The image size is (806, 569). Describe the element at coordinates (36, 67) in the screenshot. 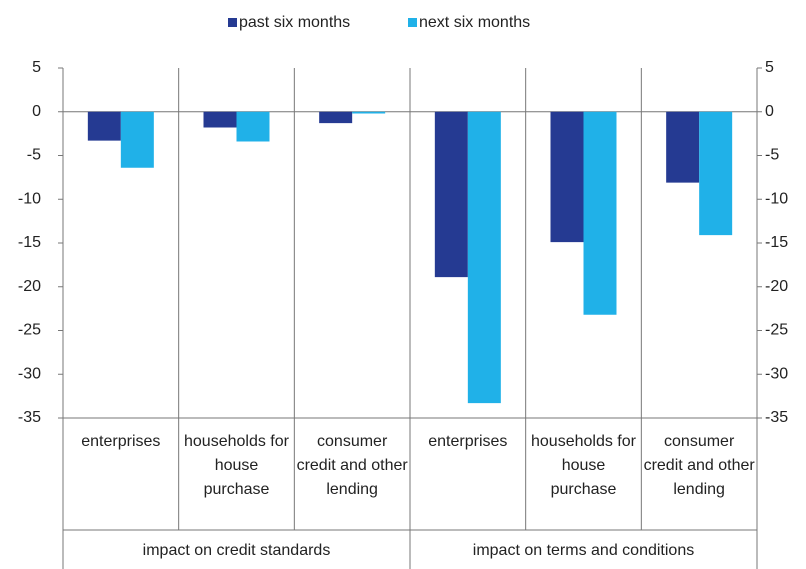

I see `y-tick-label: 5` at that location.